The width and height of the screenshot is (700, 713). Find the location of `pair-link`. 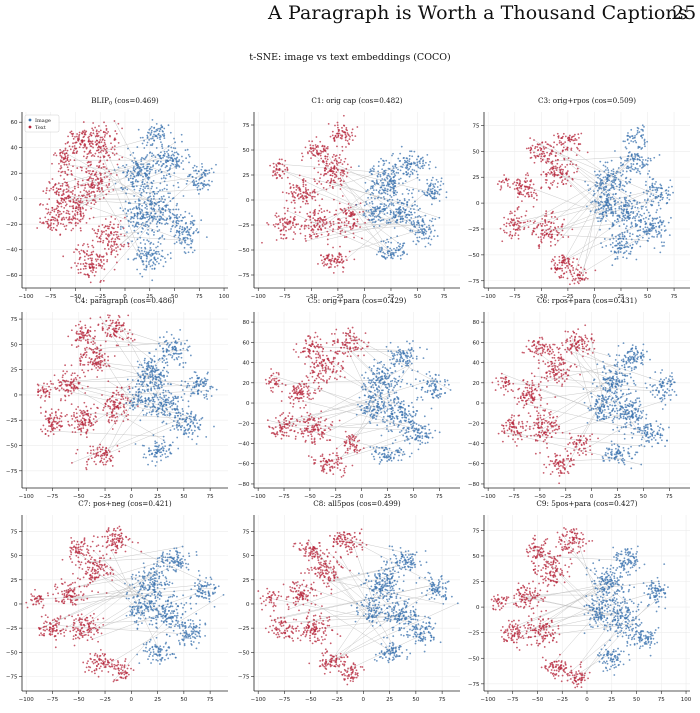

pair-link is located at coordinates (152, 238).